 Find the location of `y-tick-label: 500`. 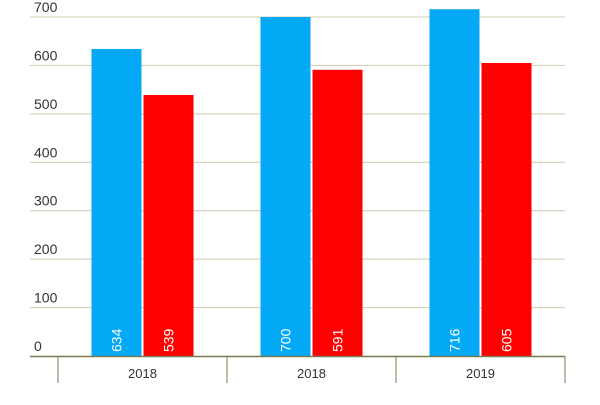

y-tick-label: 500 is located at coordinates (46, 104).